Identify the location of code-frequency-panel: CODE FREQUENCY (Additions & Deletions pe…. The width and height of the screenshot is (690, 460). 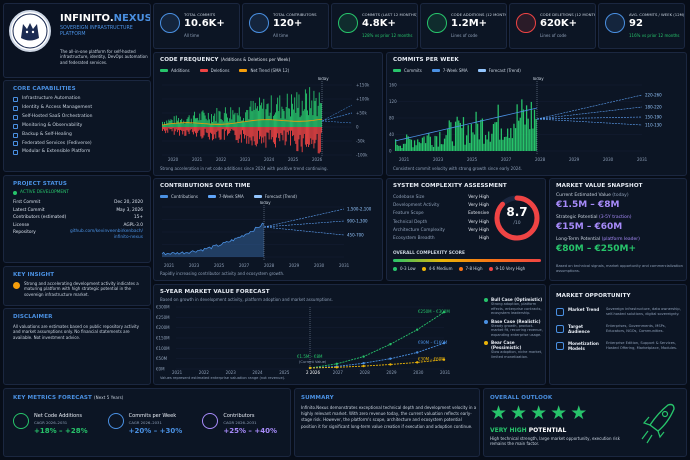
(268, 114).